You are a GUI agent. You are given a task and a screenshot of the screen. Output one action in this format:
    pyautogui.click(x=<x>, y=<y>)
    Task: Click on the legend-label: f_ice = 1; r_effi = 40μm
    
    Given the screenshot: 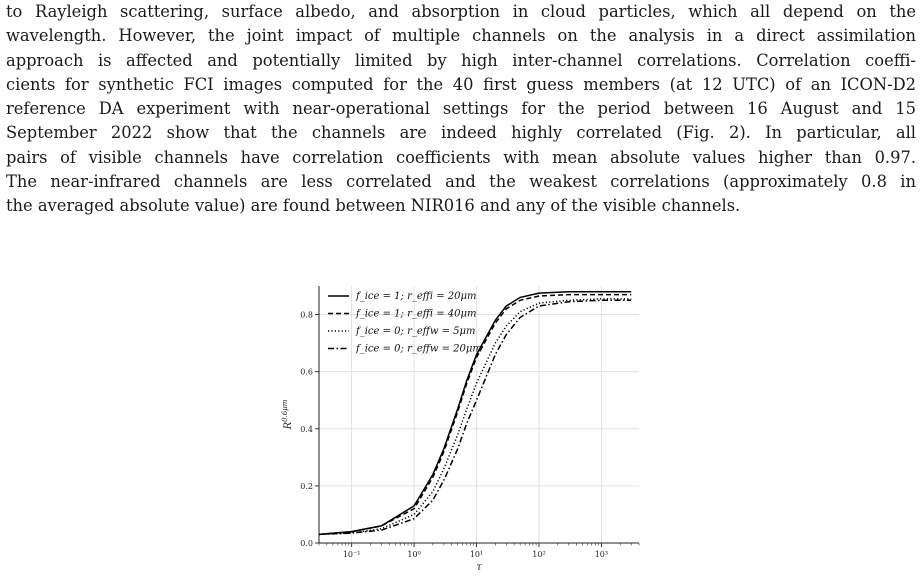 What is the action you would take?
    pyautogui.click(x=416, y=314)
    